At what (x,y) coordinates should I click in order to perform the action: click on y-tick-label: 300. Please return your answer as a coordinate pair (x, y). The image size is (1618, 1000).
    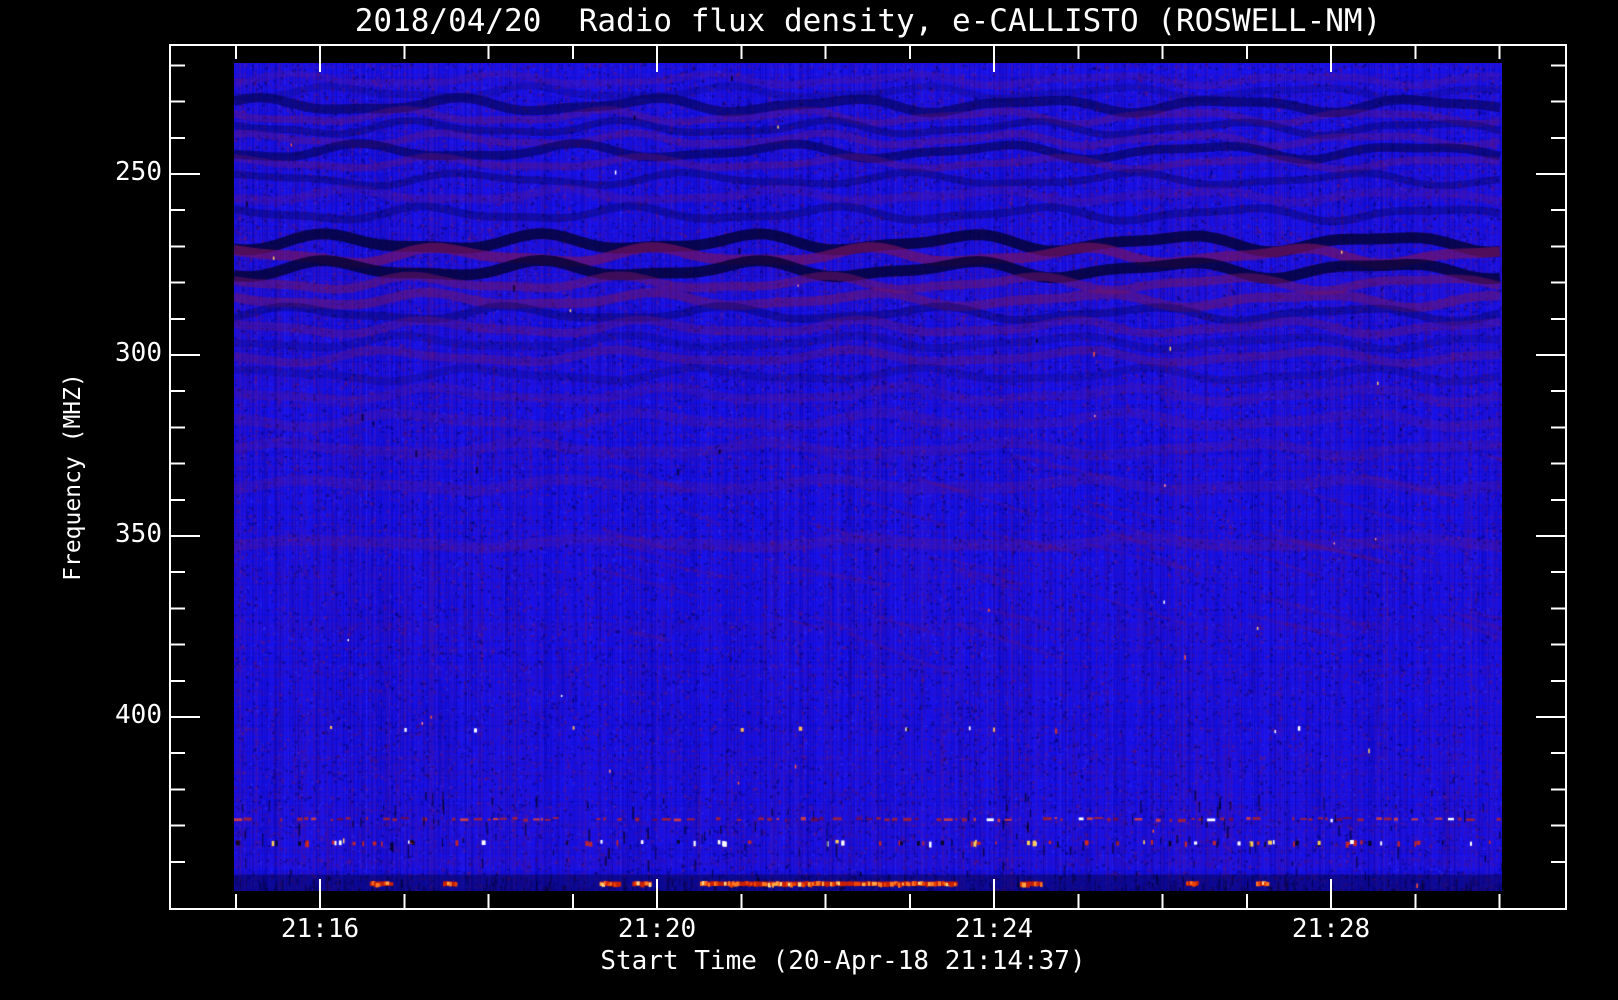
    Looking at the image, I should click on (138, 353).